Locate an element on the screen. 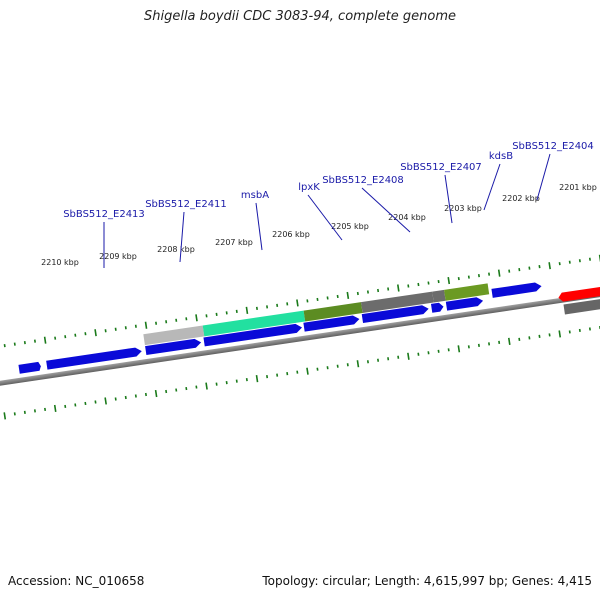  kbp-label: 2204 kbp is located at coordinates (407, 217).